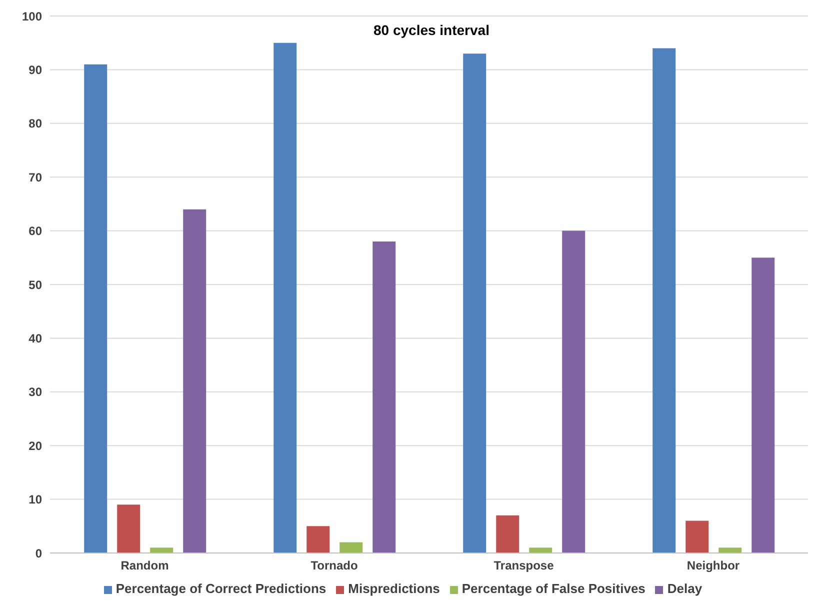 The image size is (821, 604). What do you see at coordinates (35, 123) in the screenshot?
I see `y-tick-label: 80` at bounding box center [35, 123].